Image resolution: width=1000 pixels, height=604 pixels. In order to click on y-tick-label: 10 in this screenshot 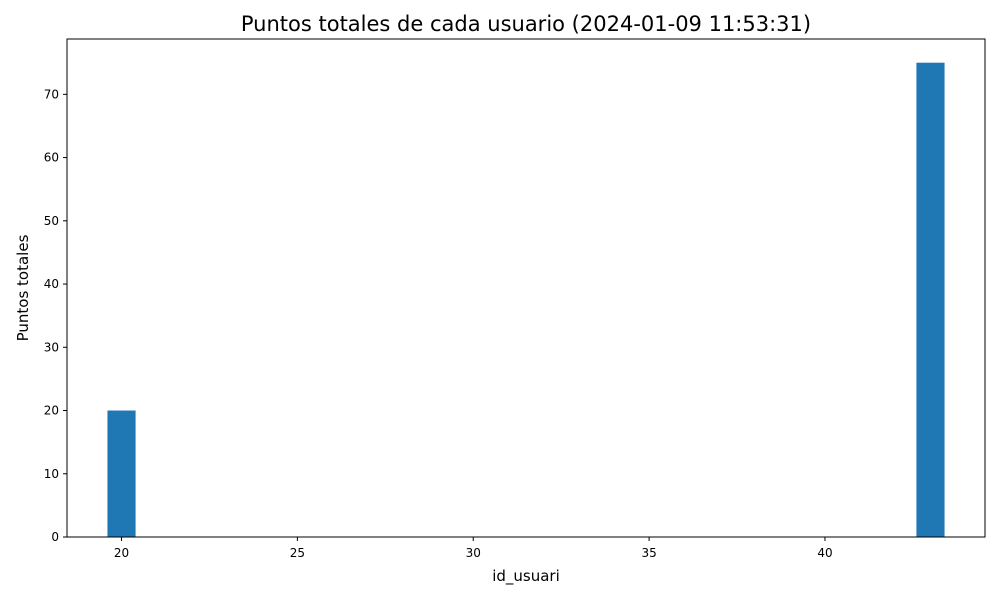, I will do `click(51, 474)`.